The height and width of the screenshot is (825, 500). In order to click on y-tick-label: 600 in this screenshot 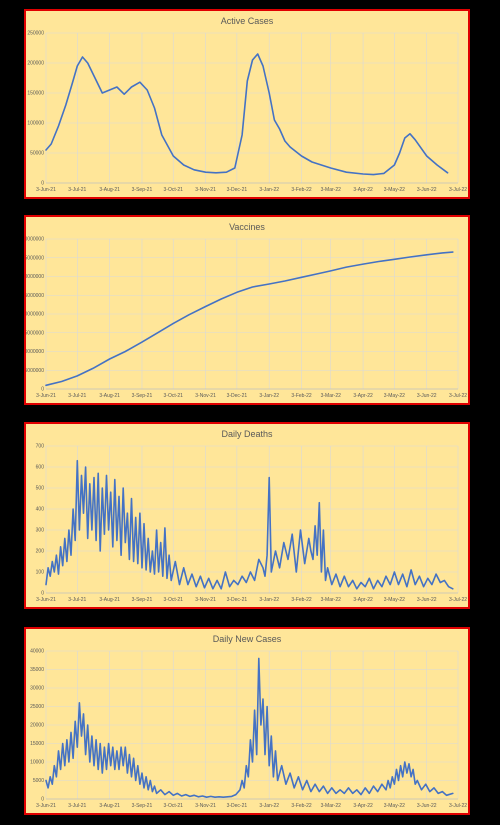, I will do `click(40, 468)`.